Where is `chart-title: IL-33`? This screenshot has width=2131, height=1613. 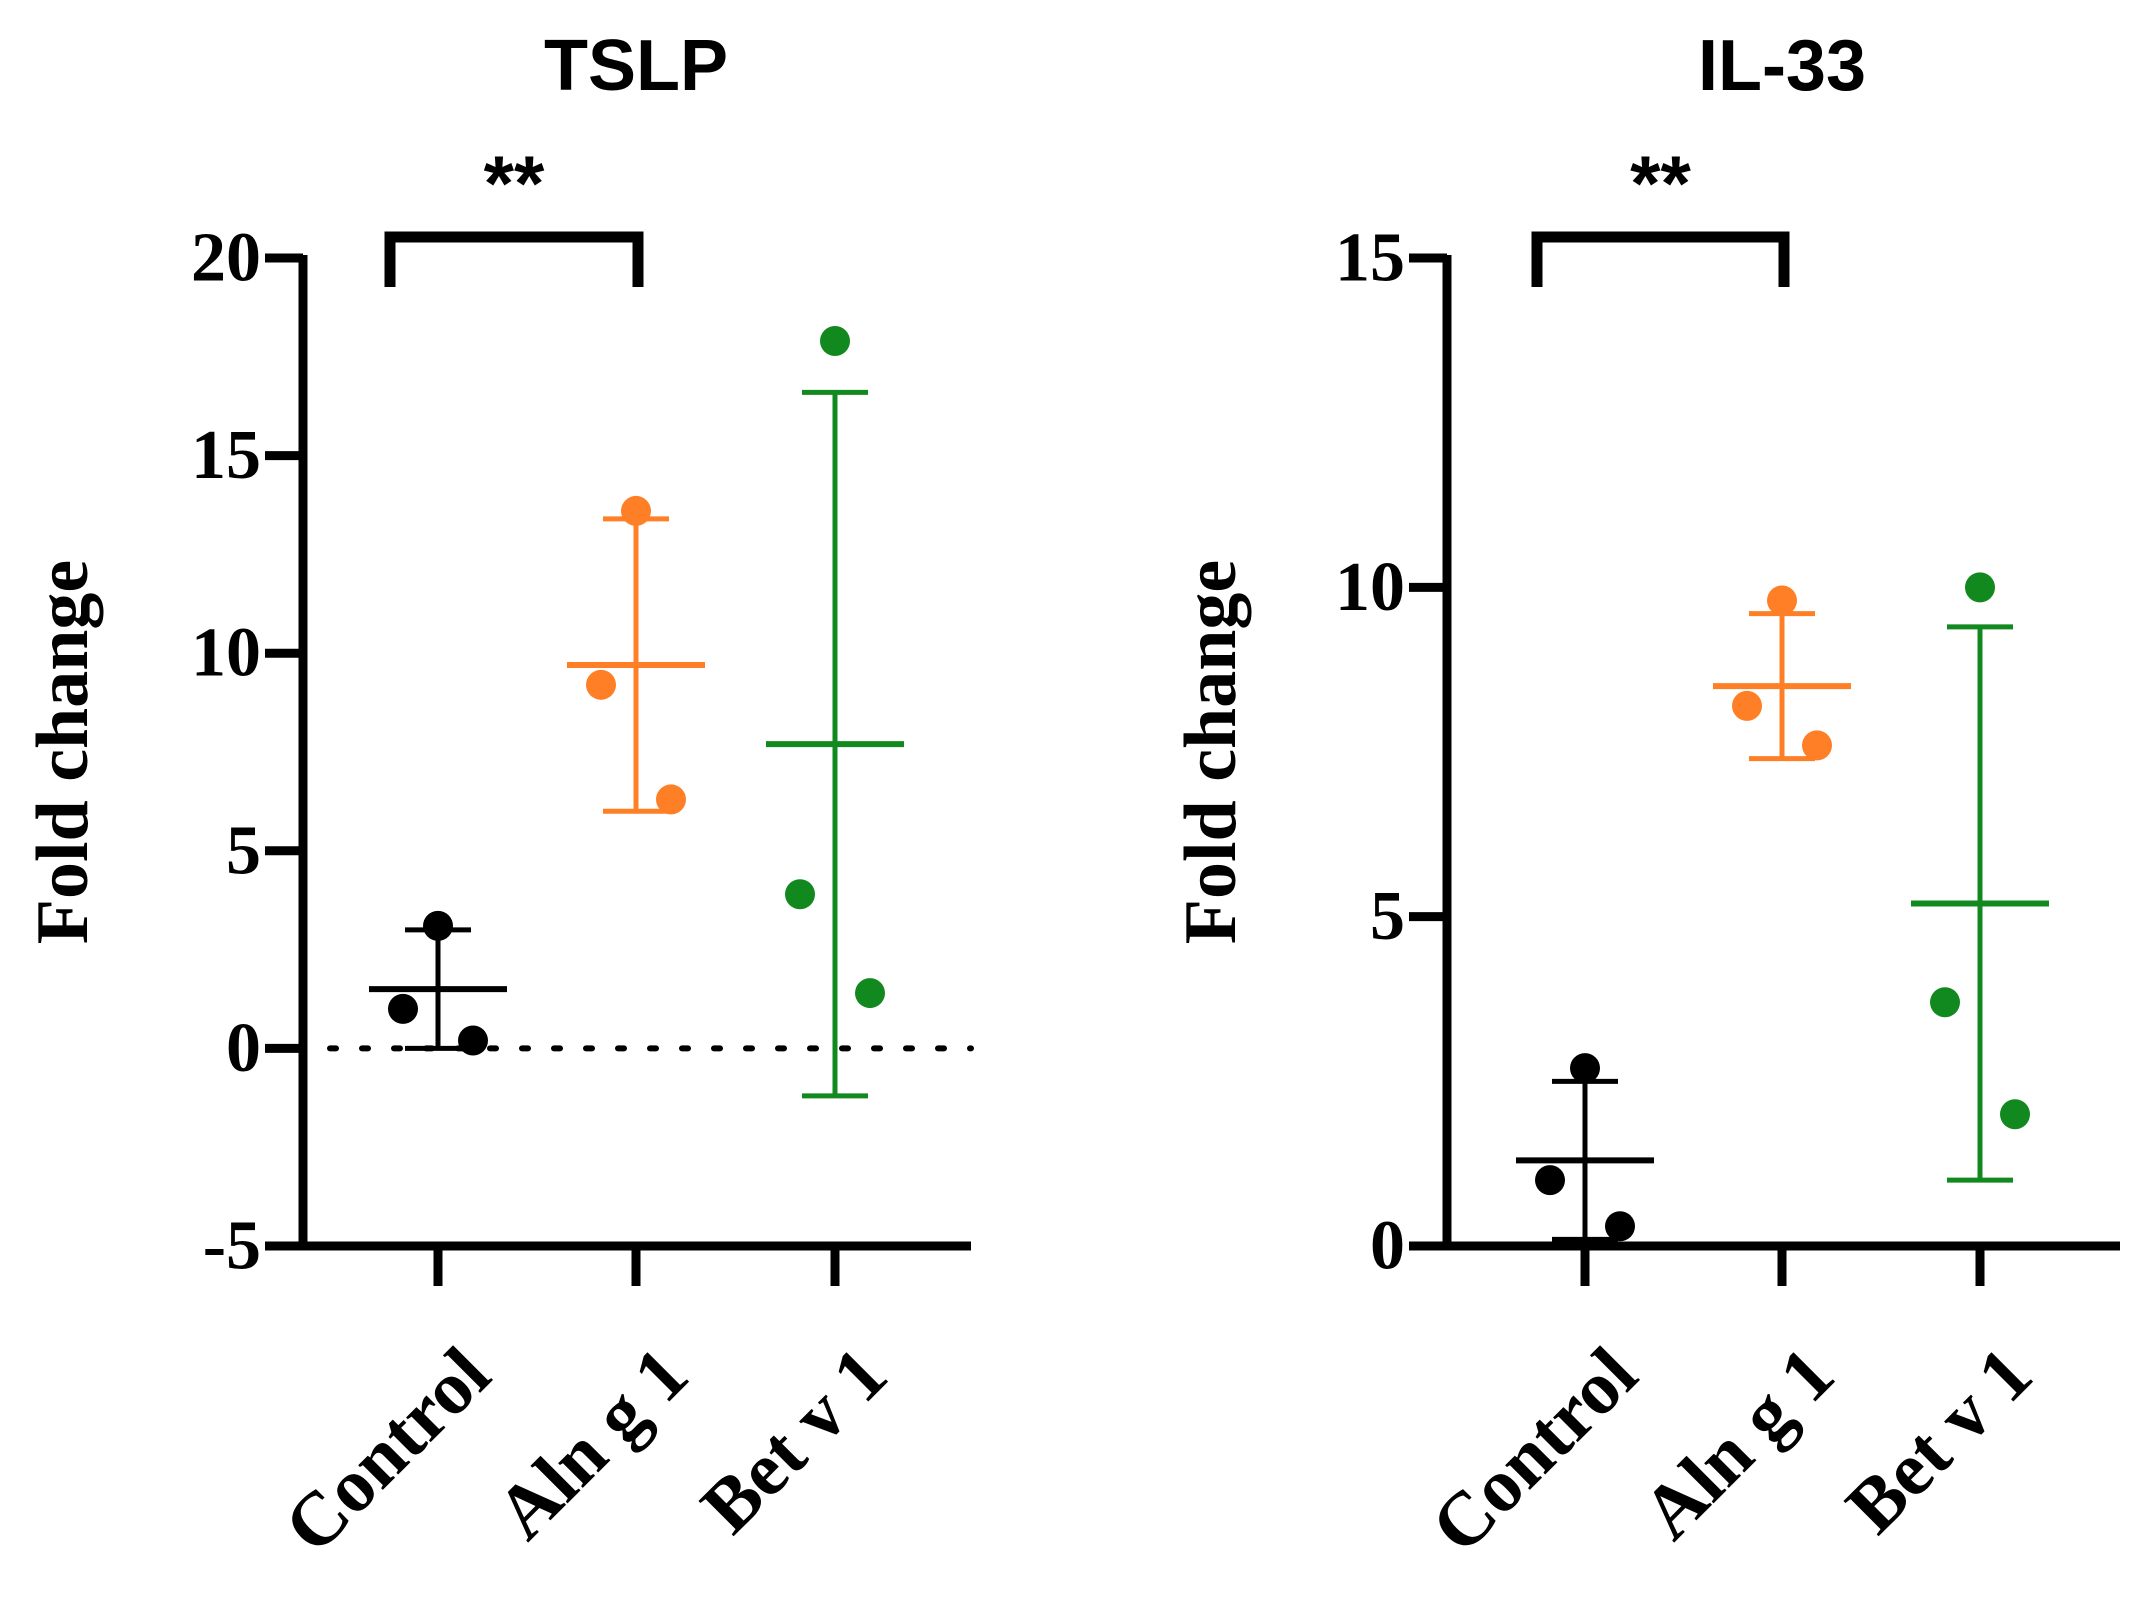 chart-title: IL-33 is located at coordinates (1782, 66).